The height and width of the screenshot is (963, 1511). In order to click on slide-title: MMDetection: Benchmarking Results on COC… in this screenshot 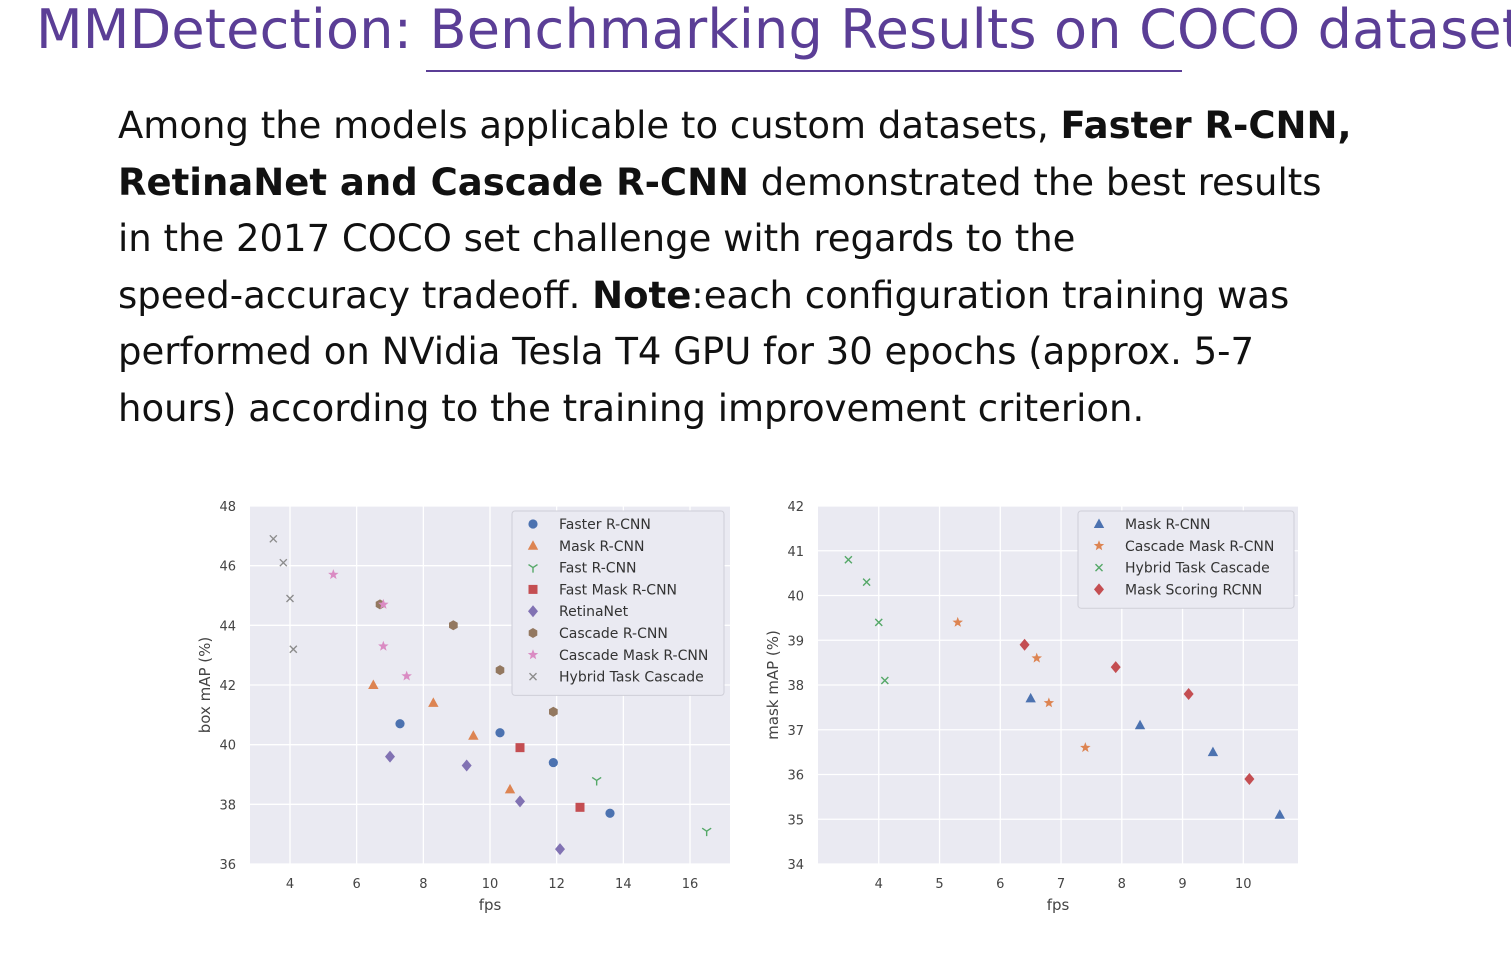, I will do `click(773, 30)`.